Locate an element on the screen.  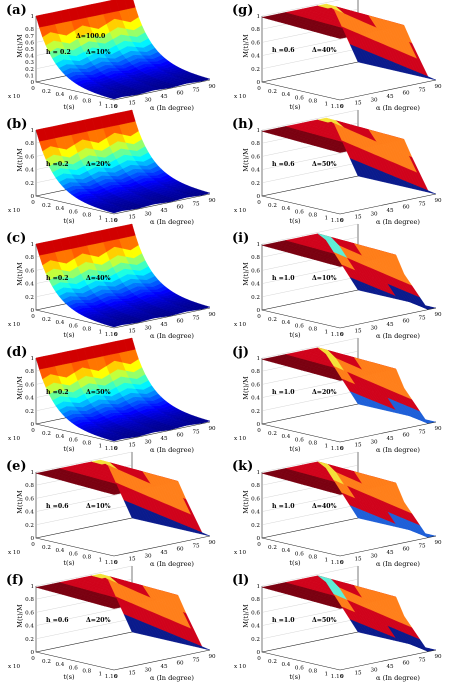
annotation: h =0.2 is located at coordinates (57, 278).